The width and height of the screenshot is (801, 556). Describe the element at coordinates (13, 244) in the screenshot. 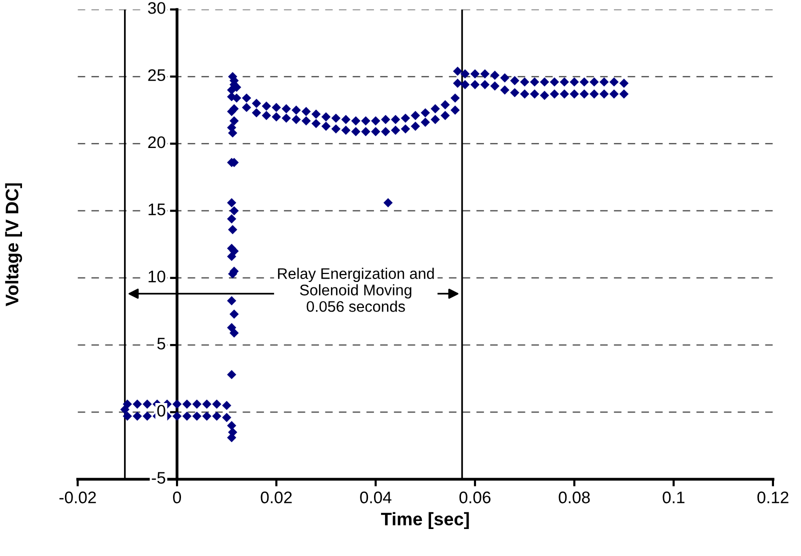

I see `y-axis-title: Voltage [V DC]` at that location.